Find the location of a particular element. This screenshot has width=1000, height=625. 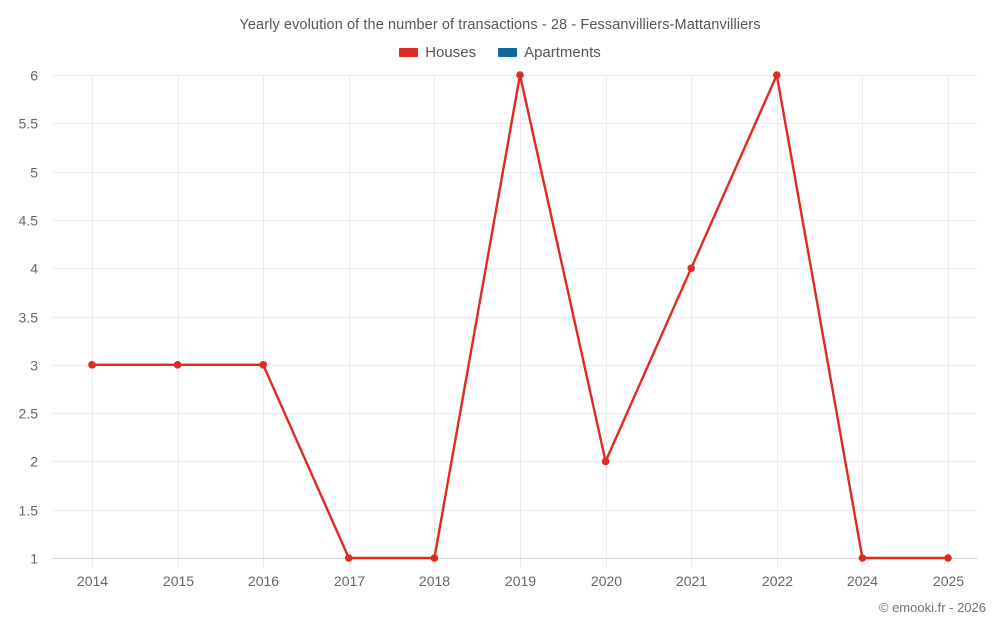

y-tick-label: 6 is located at coordinates (34, 76).